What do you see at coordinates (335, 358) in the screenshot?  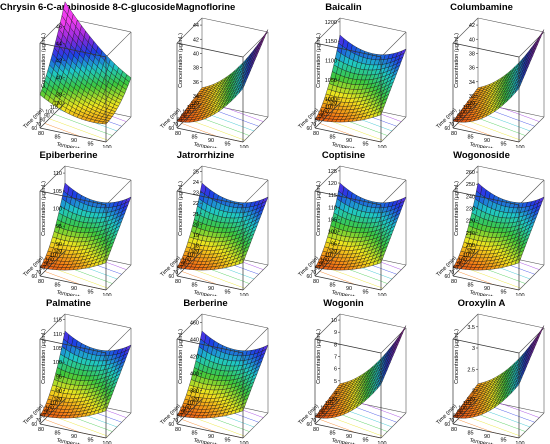 I see `z-tick-label: 7` at bounding box center [335, 358].